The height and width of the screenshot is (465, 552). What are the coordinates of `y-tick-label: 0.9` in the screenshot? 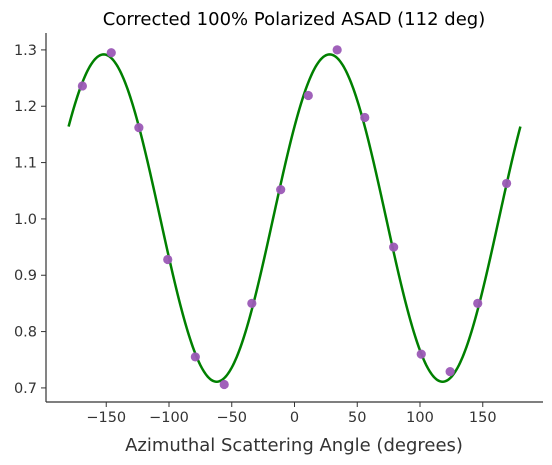 It's located at (25, 276).